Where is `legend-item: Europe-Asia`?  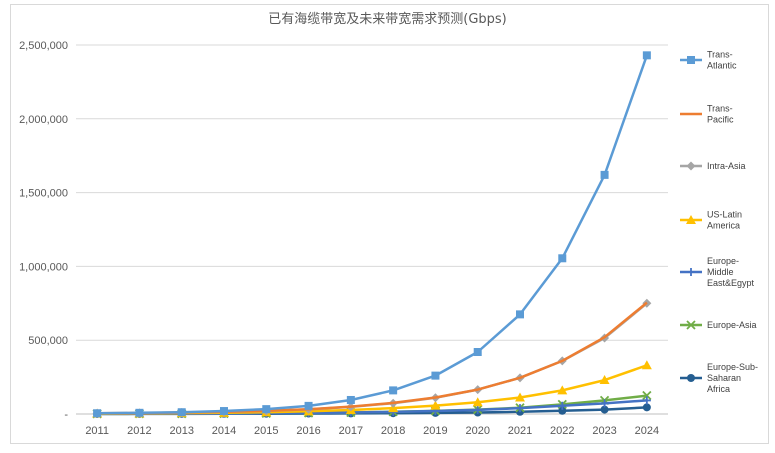
legend-item: Europe-Asia is located at coordinates (718, 325).